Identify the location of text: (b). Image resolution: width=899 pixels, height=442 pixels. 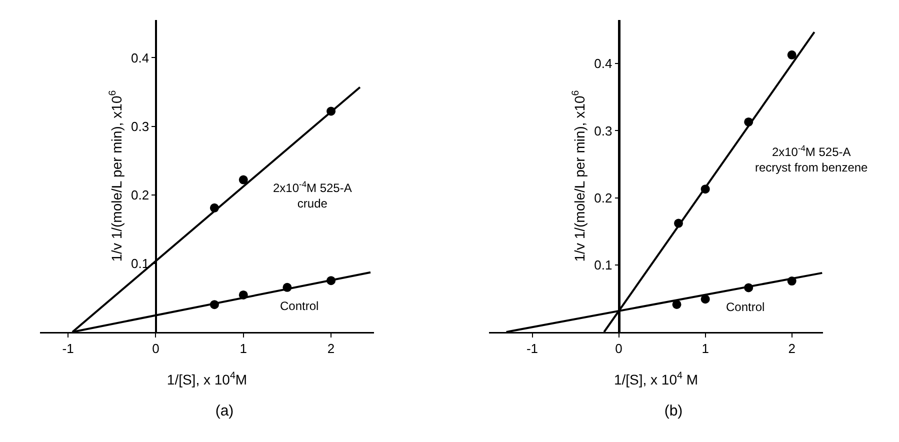
(673, 411).